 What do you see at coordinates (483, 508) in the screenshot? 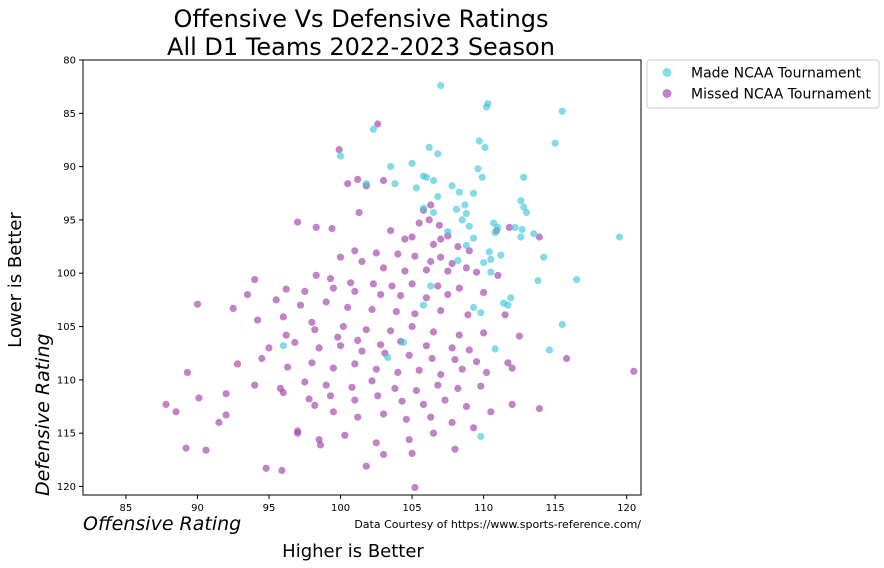
I see `x-tick-label: 110` at bounding box center [483, 508].